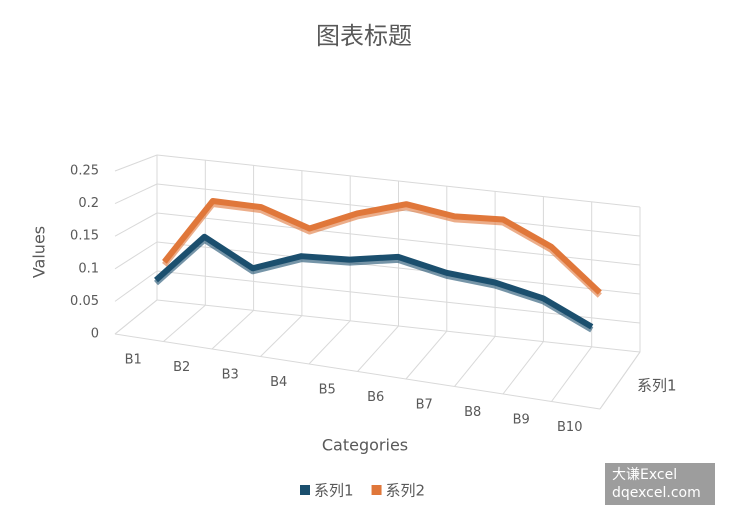 Image resolution: width=729 pixels, height=521 pixels. I want to click on x-tick-label: B9, so click(521, 419).